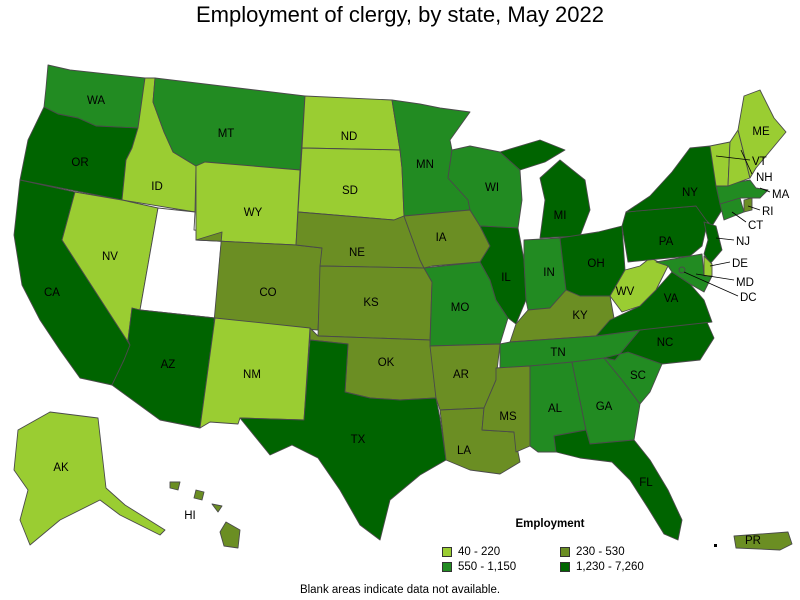  I want to click on state-nj, so click(713, 243).